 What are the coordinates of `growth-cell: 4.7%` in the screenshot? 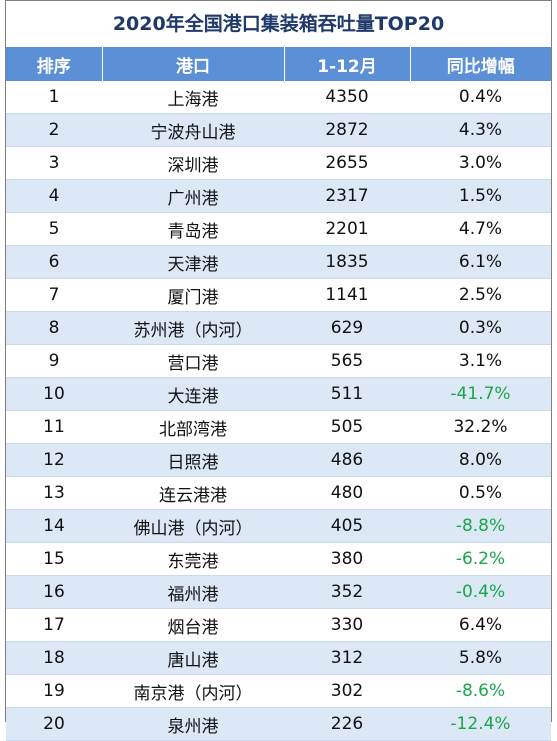 It's located at (480, 229).